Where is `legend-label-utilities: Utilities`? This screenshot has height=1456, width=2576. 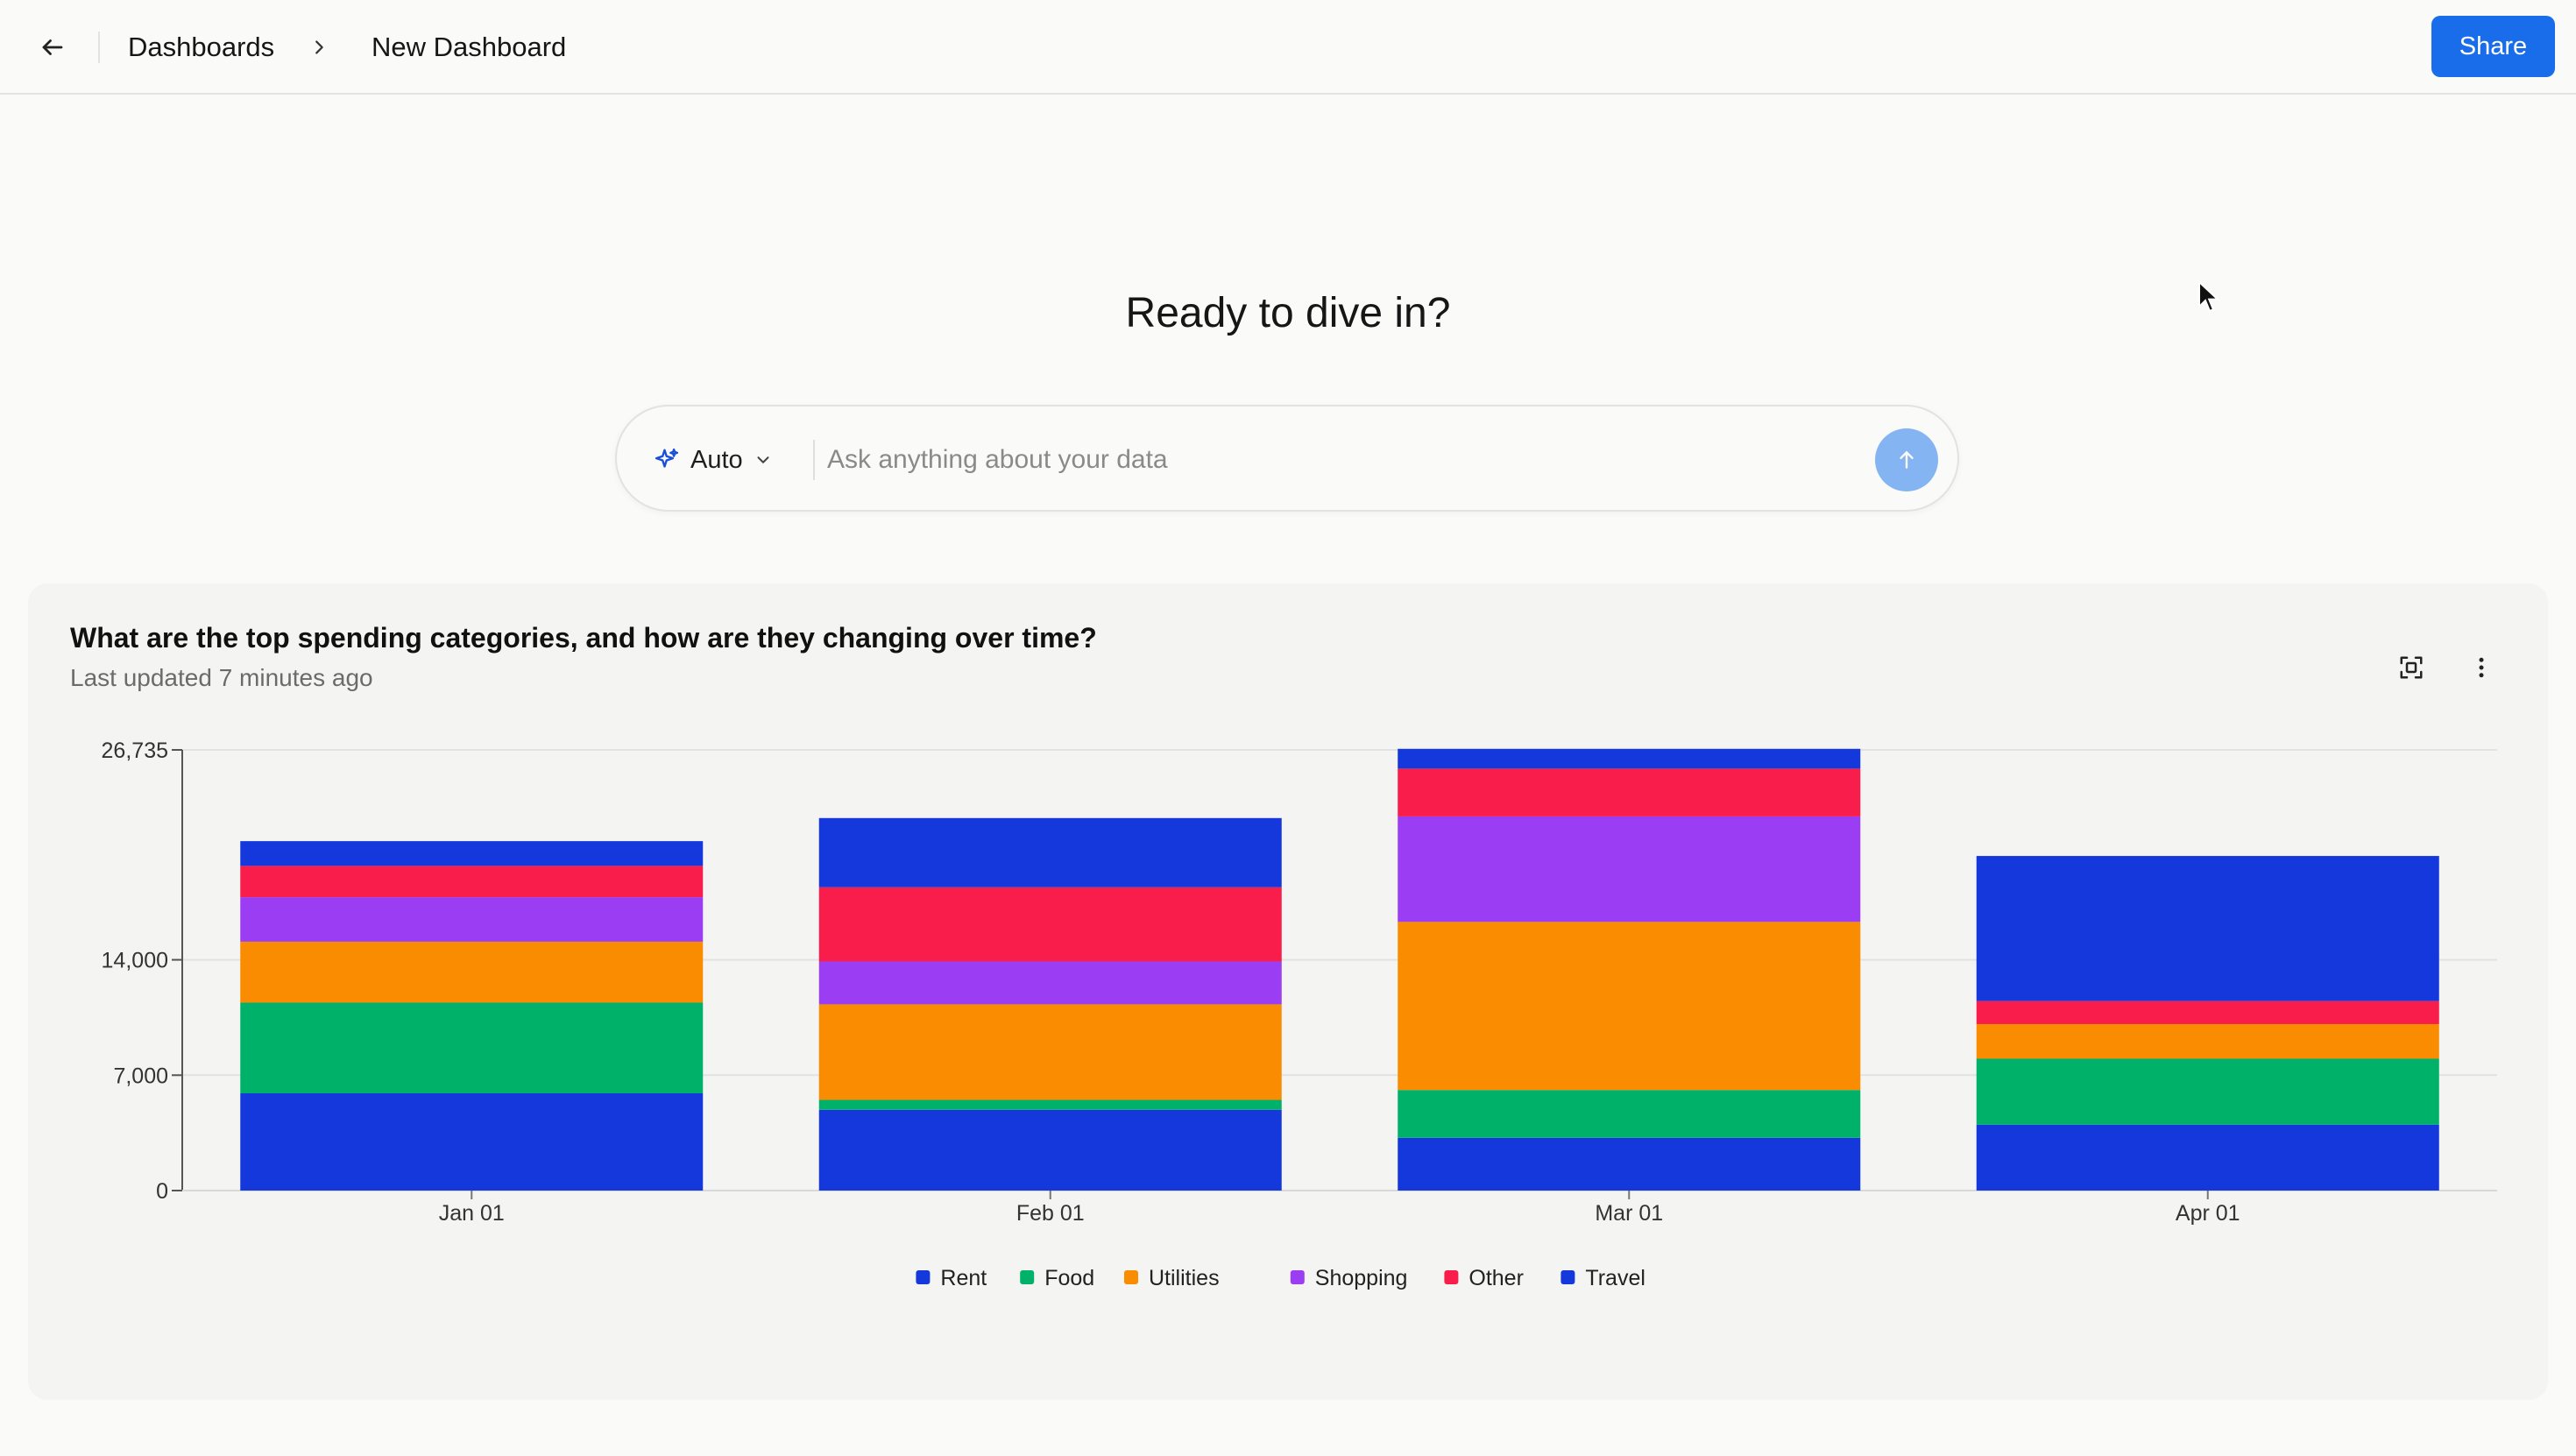
legend-label-utilities: Utilities is located at coordinates (1184, 1278).